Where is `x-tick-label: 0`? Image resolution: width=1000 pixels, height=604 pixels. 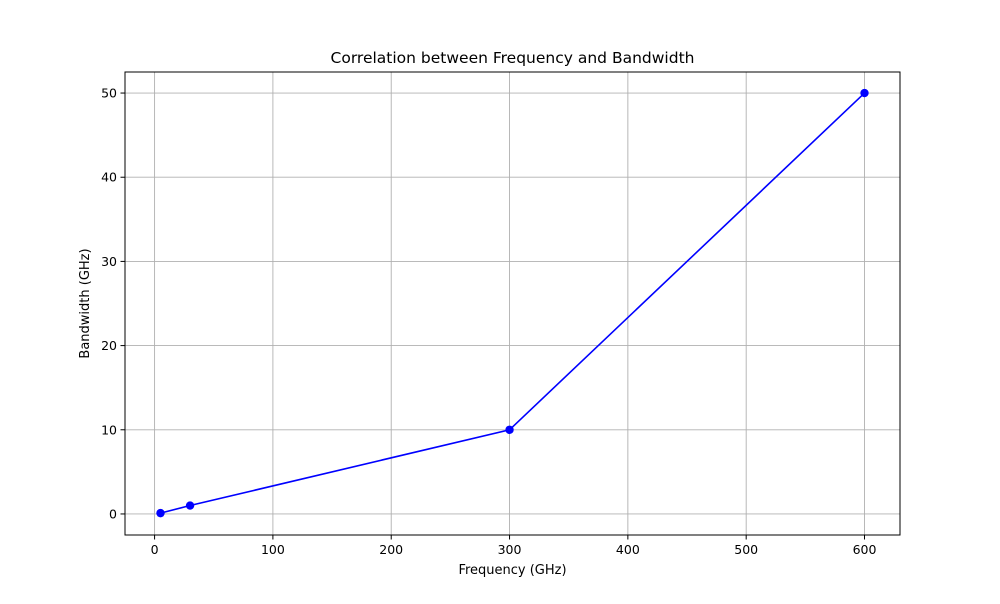
x-tick-label: 0 is located at coordinates (155, 549).